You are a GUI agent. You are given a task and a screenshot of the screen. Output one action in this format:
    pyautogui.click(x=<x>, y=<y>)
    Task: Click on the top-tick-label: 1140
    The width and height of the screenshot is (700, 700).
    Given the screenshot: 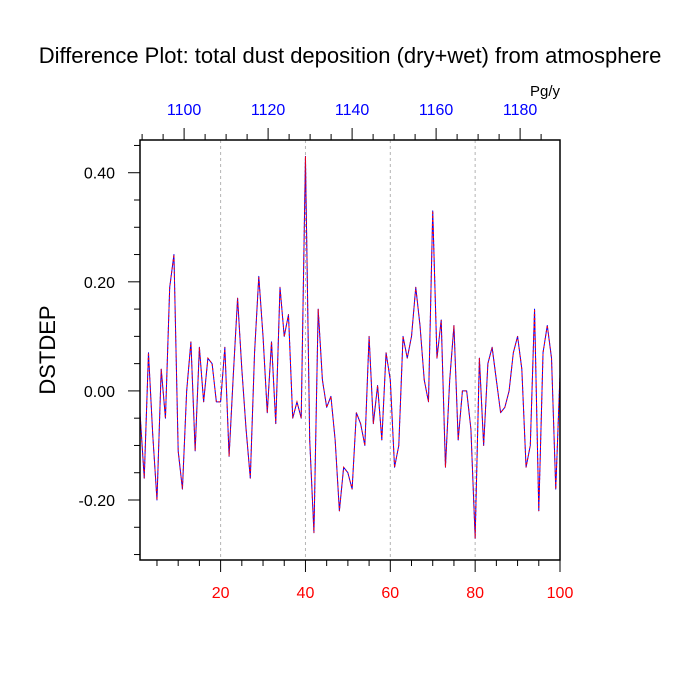 What is the action you would take?
    pyautogui.click(x=352, y=110)
    